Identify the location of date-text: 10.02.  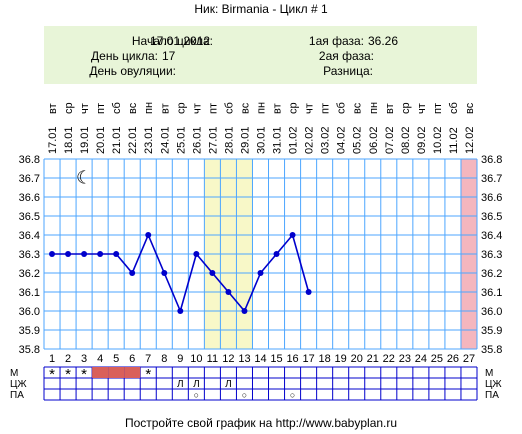
(438, 140).